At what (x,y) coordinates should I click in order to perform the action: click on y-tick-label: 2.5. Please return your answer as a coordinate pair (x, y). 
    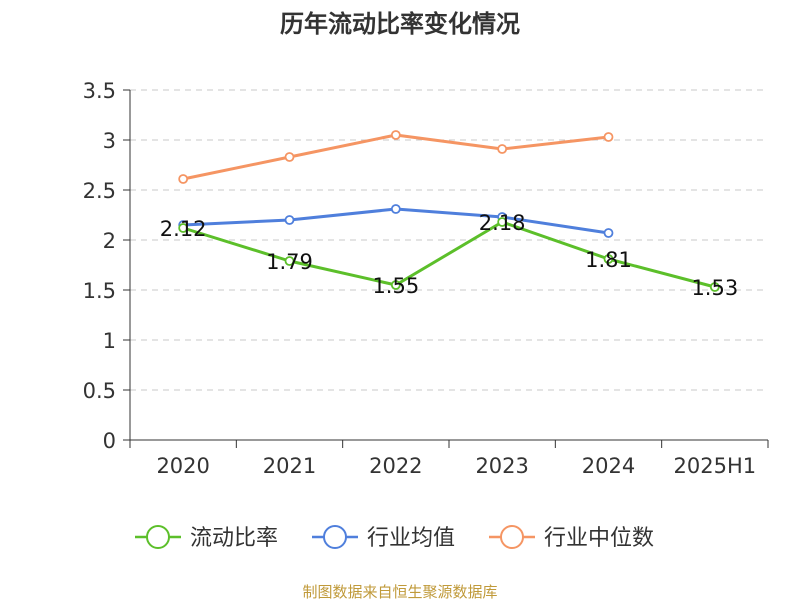
    Looking at the image, I should click on (99, 191).